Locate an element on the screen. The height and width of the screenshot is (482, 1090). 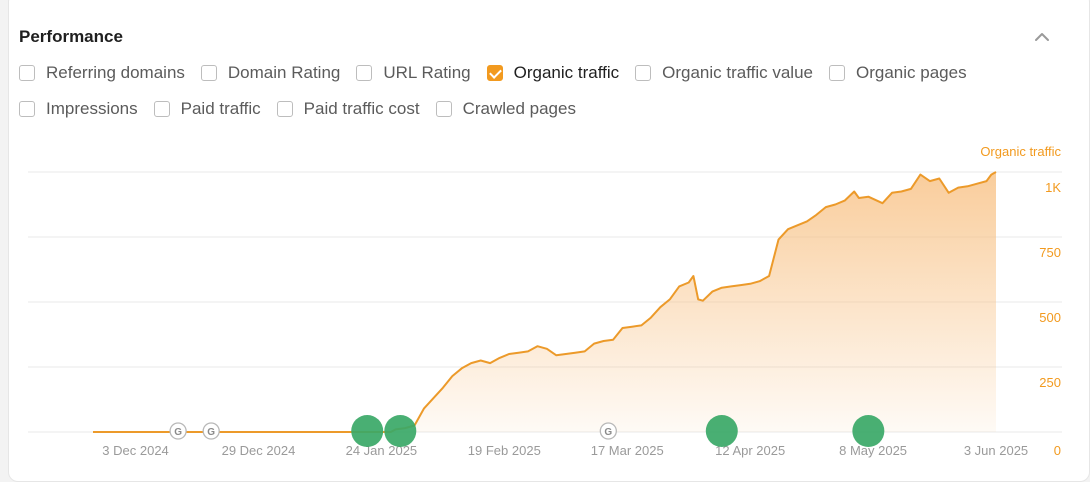
metric-toggle-organic-traffic: Organic traffic is located at coordinates (553, 73).